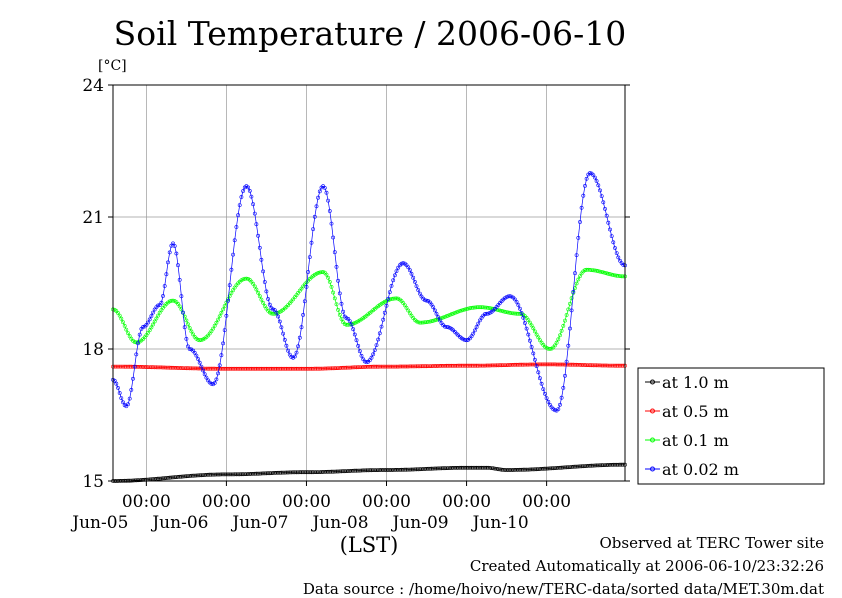  Describe the element at coordinates (700, 469) in the screenshot. I see `legend-label: at 0.02 m` at that location.